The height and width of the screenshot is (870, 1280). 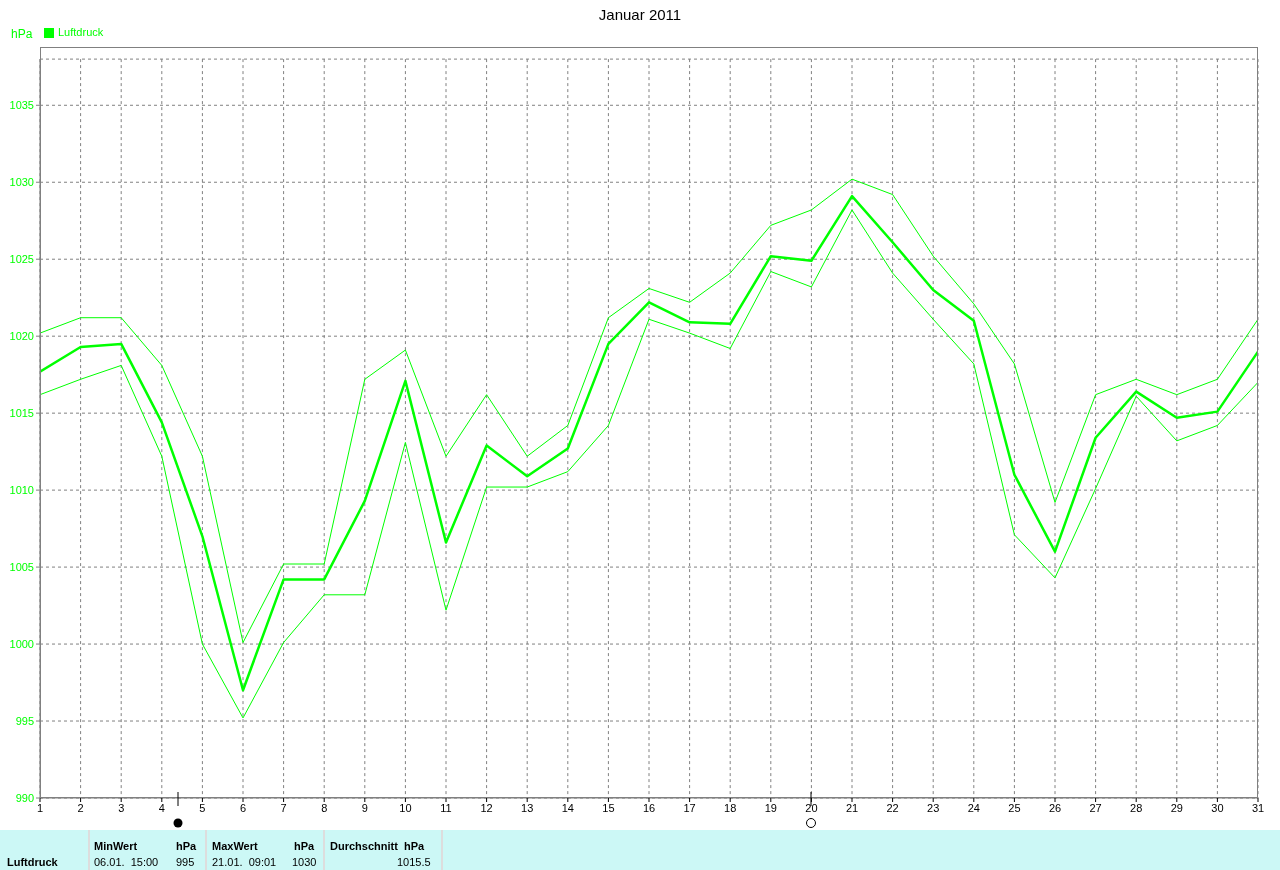 What do you see at coordinates (80, 807) in the screenshot?
I see `x-tick-label: 2` at bounding box center [80, 807].